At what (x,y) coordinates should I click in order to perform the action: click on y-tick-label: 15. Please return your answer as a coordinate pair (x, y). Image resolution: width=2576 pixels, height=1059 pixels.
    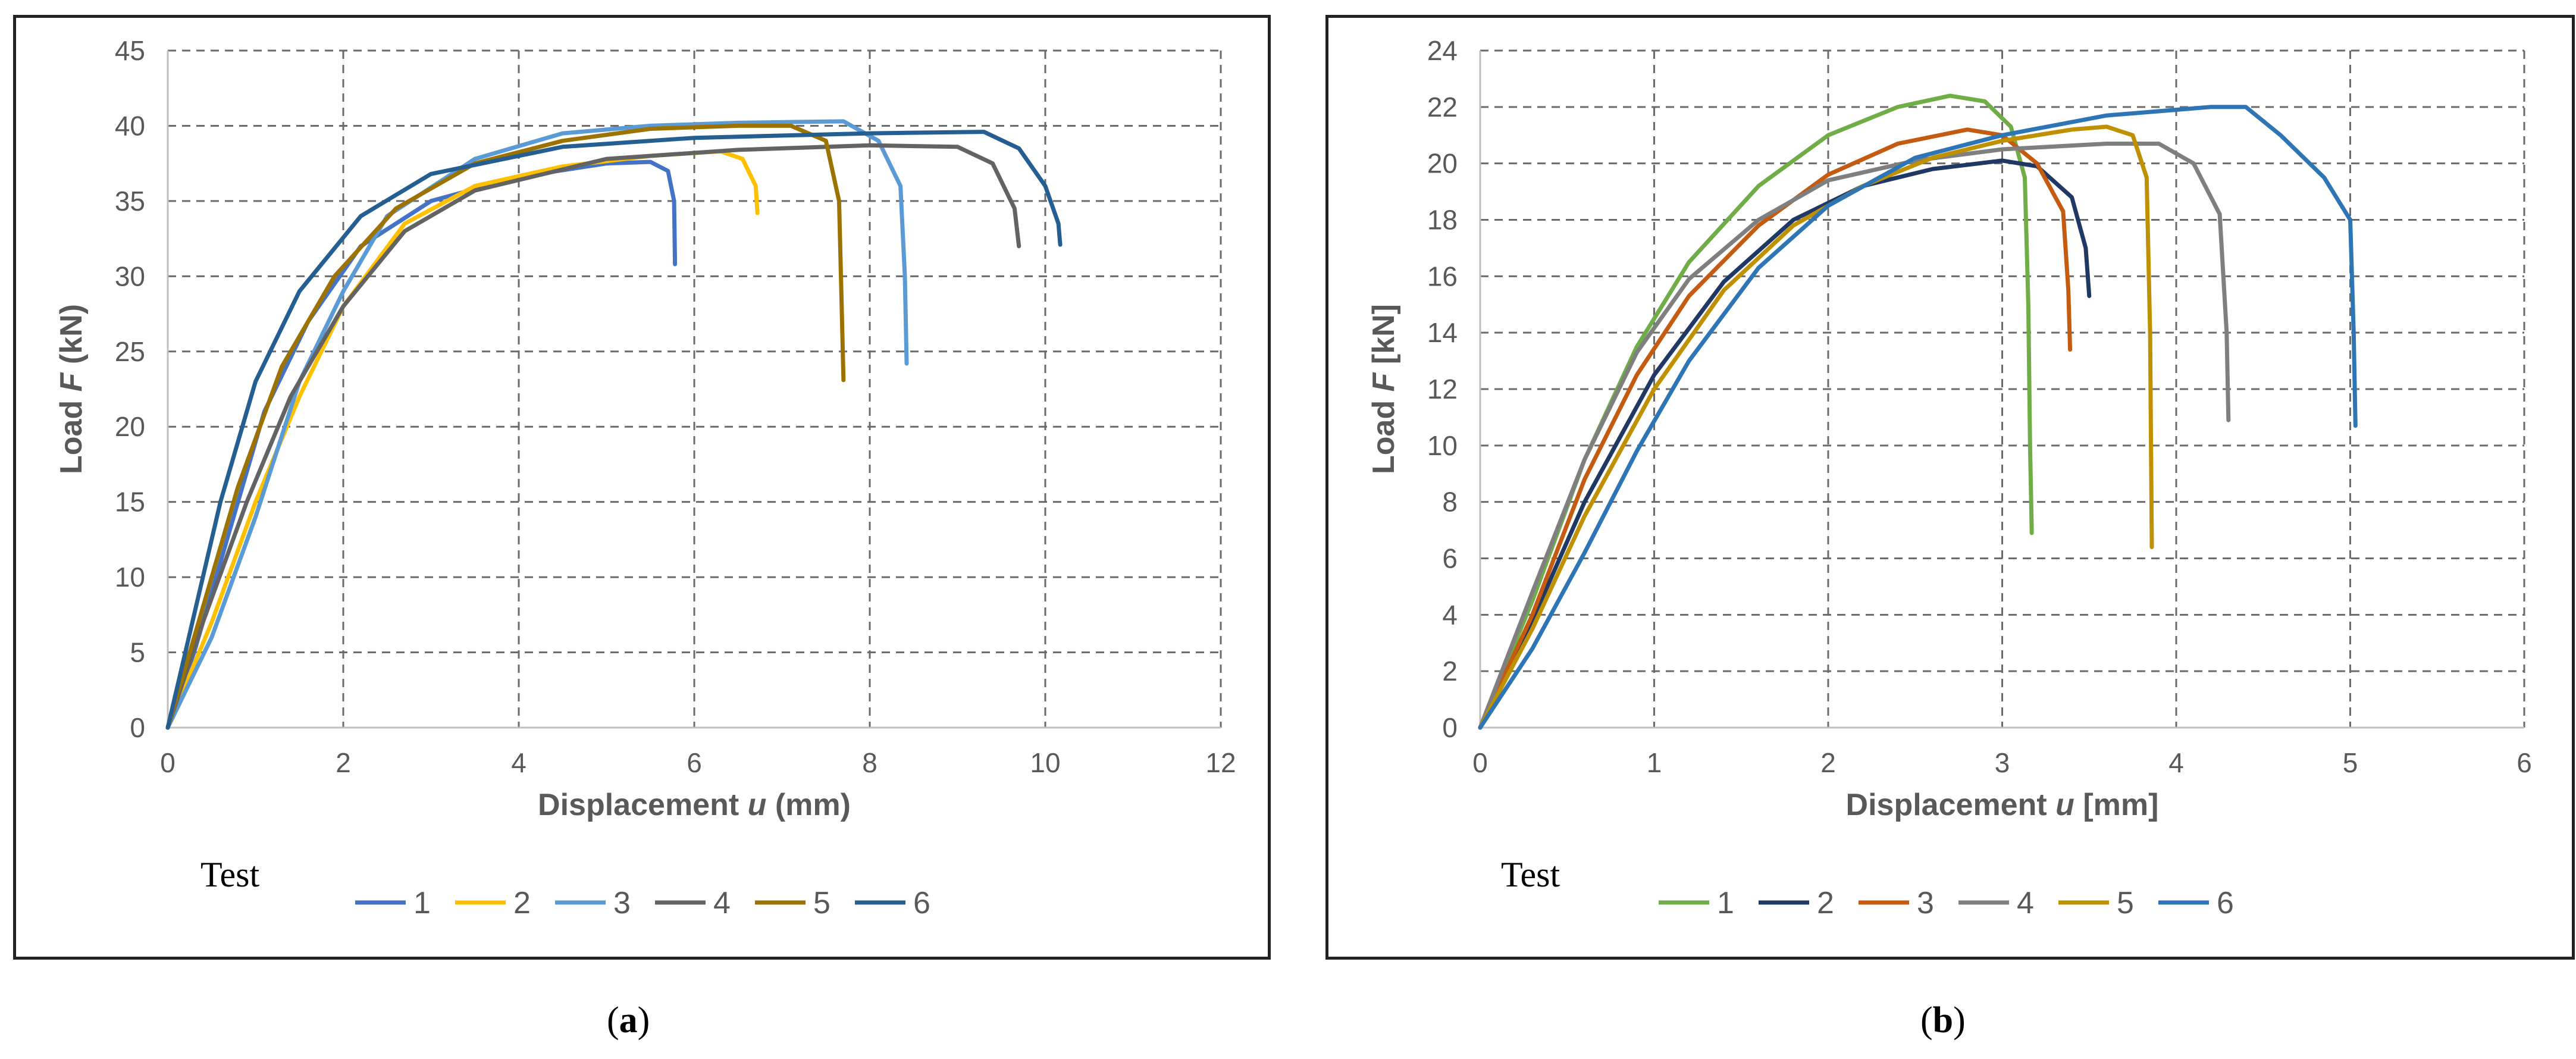
    Looking at the image, I should click on (130, 503).